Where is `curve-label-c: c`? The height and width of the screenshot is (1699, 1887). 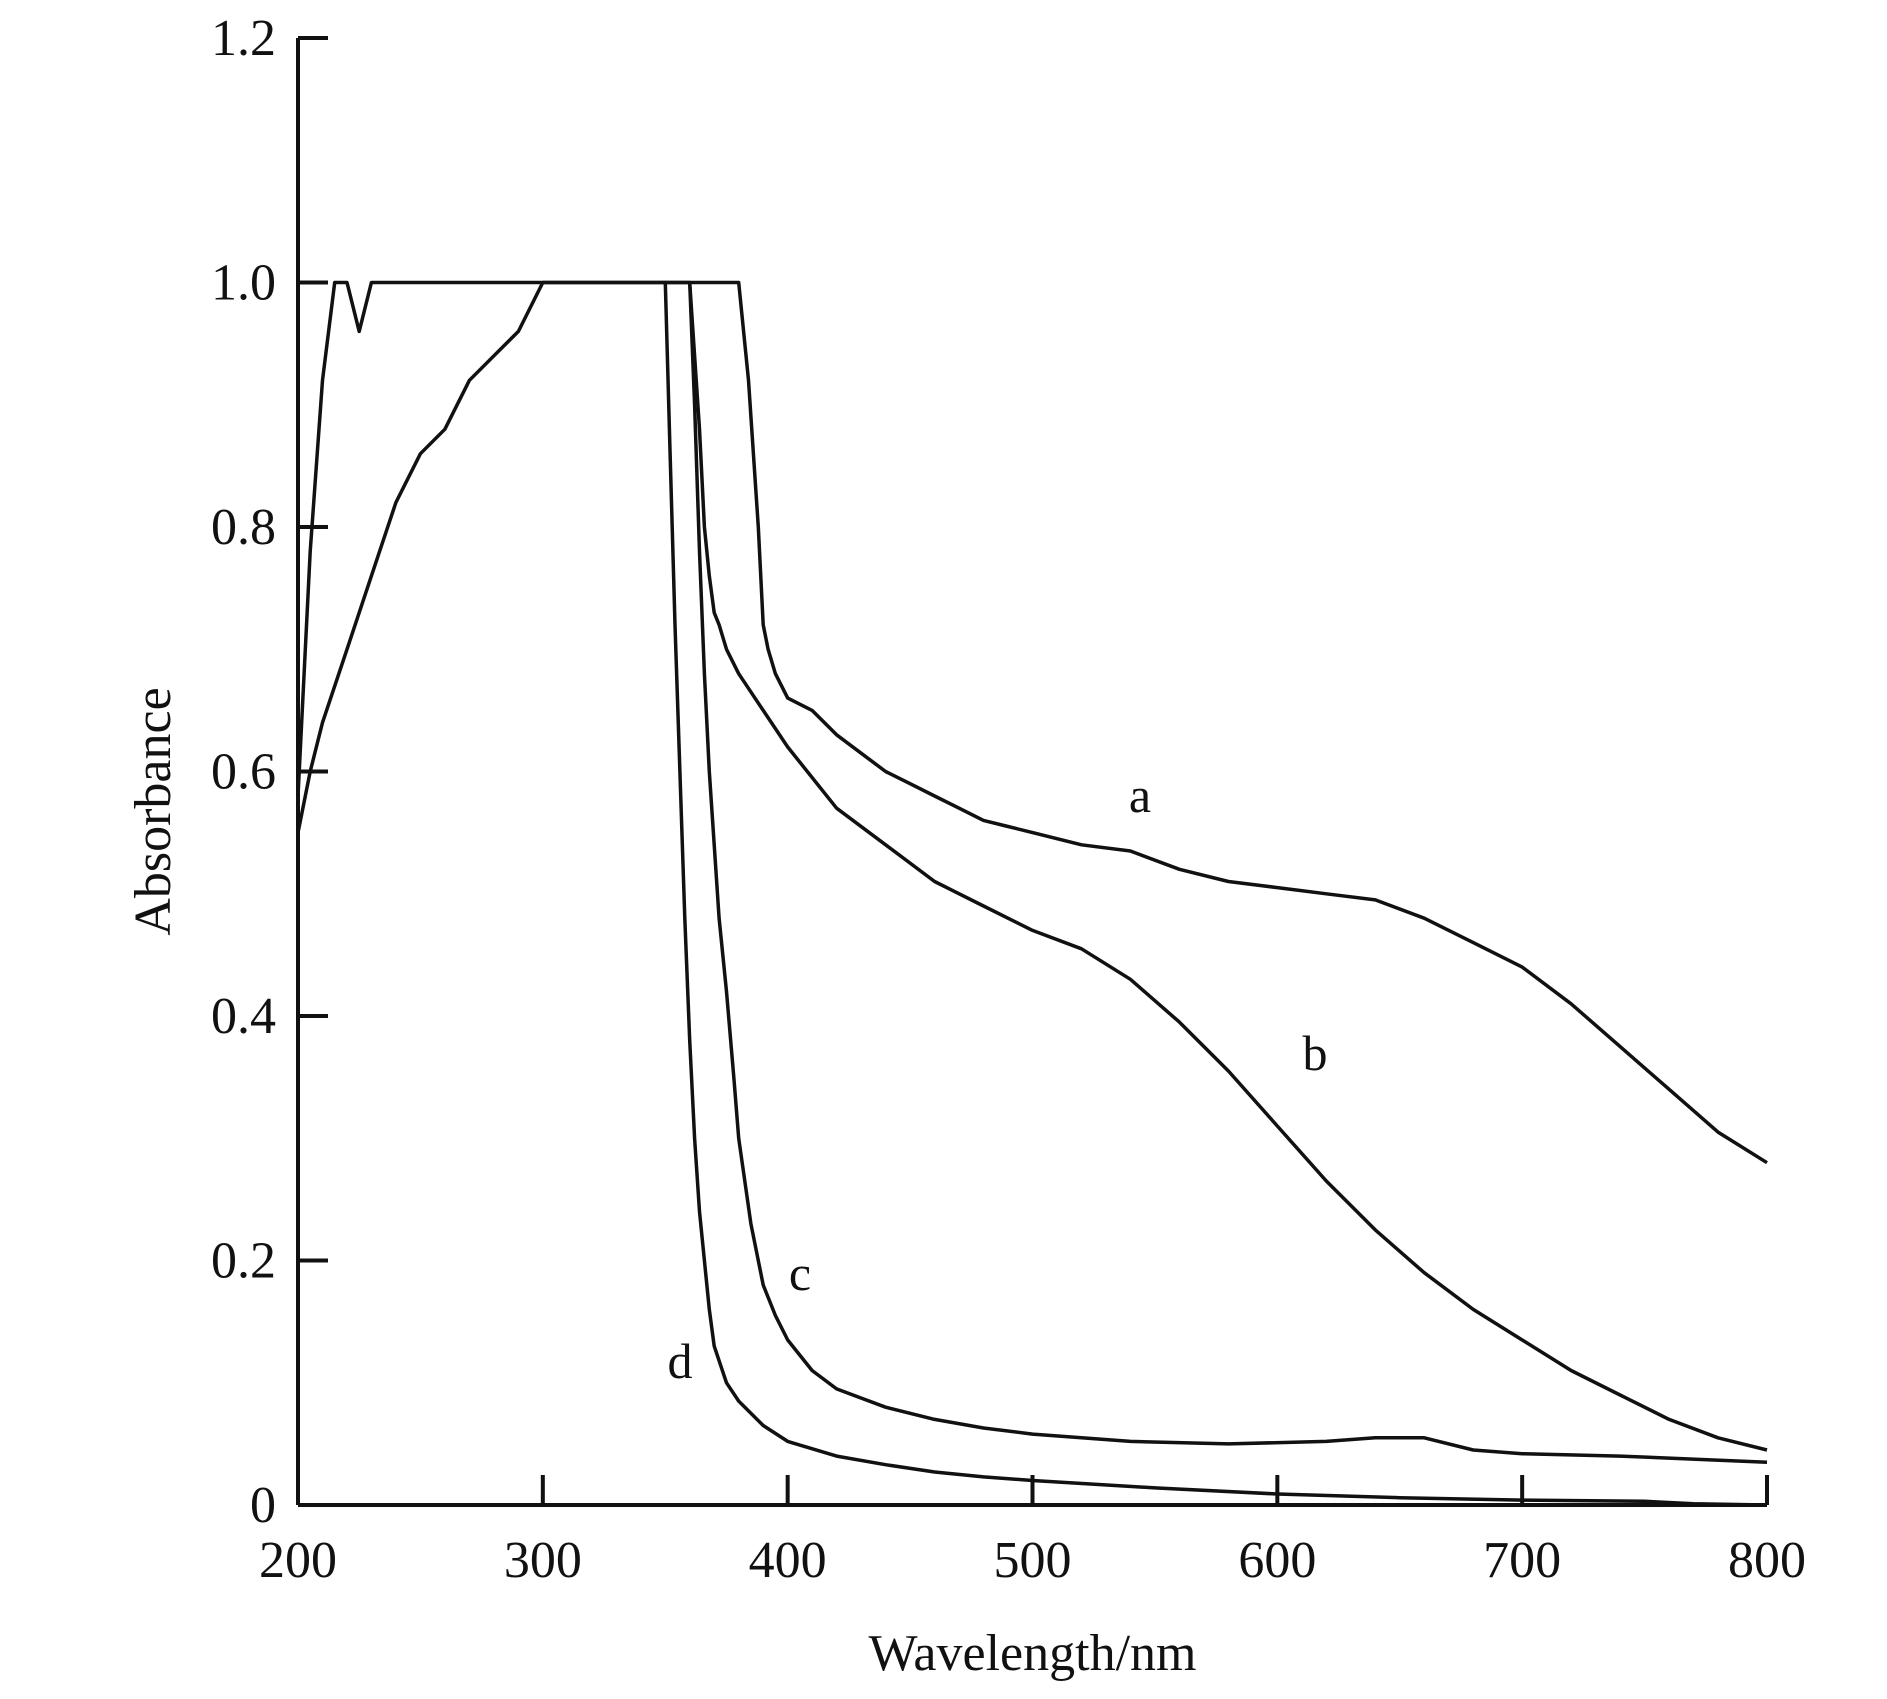
curve-label-c: c is located at coordinates (800, 1273).